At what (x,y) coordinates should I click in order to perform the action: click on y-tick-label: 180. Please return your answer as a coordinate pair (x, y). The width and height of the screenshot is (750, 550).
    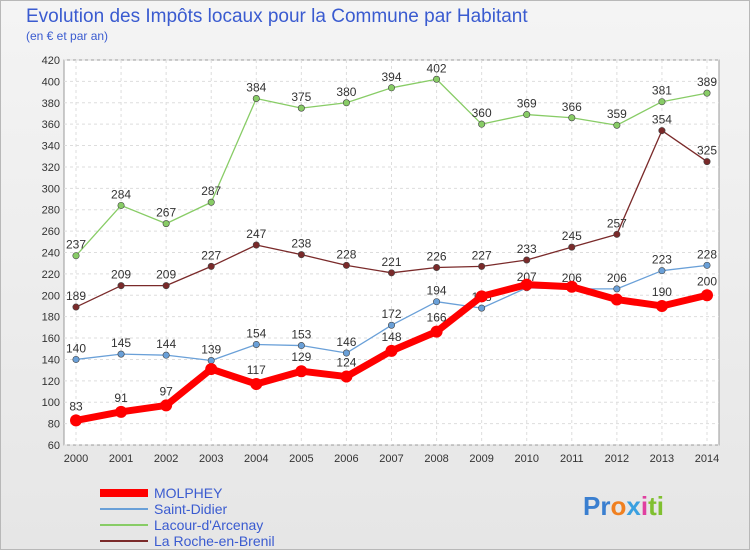
    Looking at the image, I should click on (51, 318).